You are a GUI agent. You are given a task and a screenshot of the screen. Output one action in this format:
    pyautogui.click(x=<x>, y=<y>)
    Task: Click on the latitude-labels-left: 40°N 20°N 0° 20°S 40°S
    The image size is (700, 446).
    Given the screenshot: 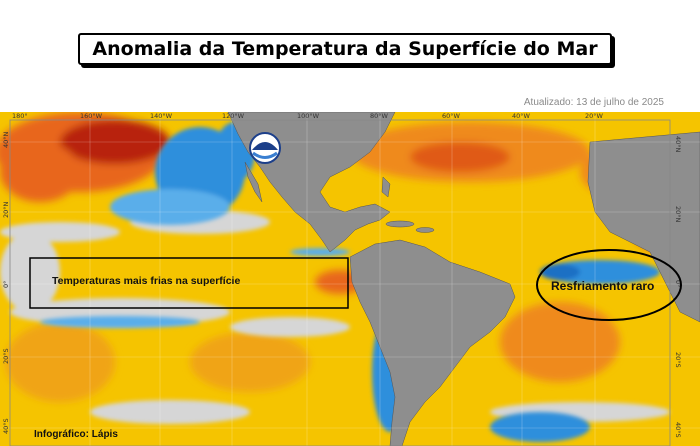 What is the action you would take?
    pyautogui.click(x=6, y=282)
    